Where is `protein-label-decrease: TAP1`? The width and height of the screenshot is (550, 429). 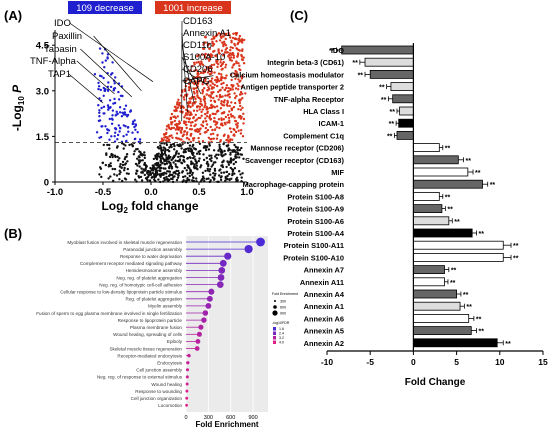
protein-label-decrease: TAP1 is located at coordinates (59, 74).